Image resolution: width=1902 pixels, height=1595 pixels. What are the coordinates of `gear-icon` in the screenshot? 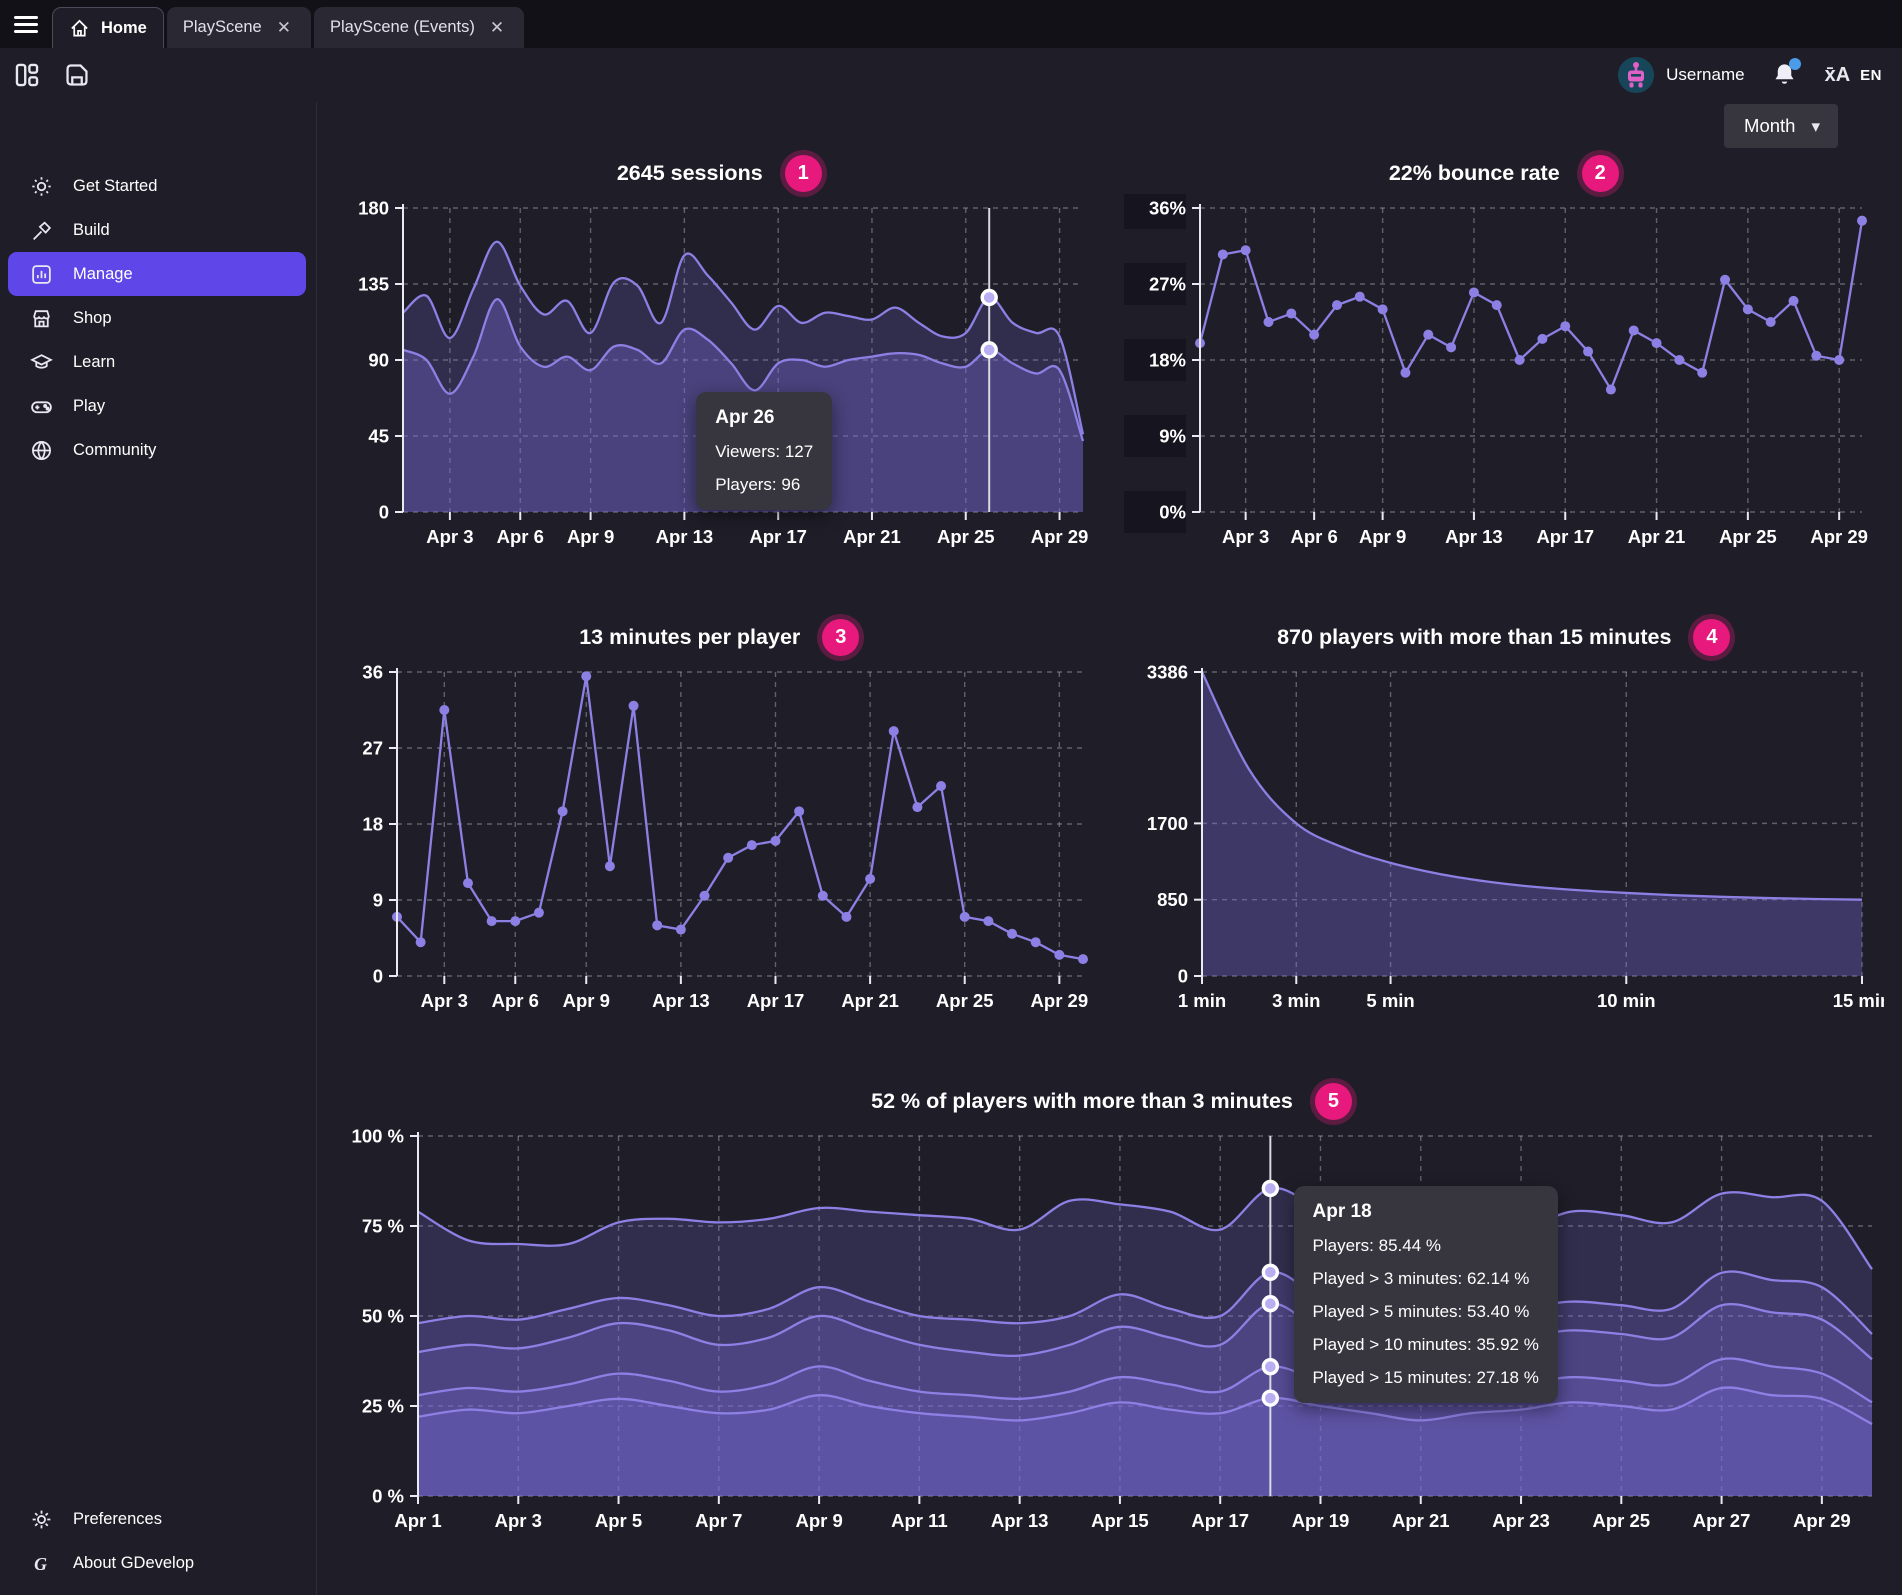 It's located at (41, 1519).